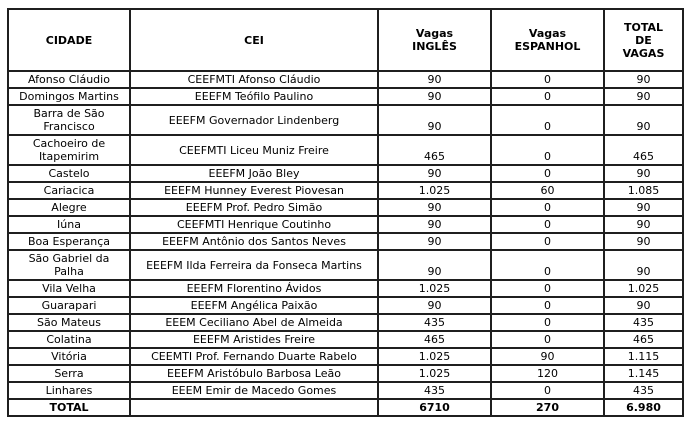 This screenshot has height=427, width=689. I want to click on cell-cei, so click(254, 407).